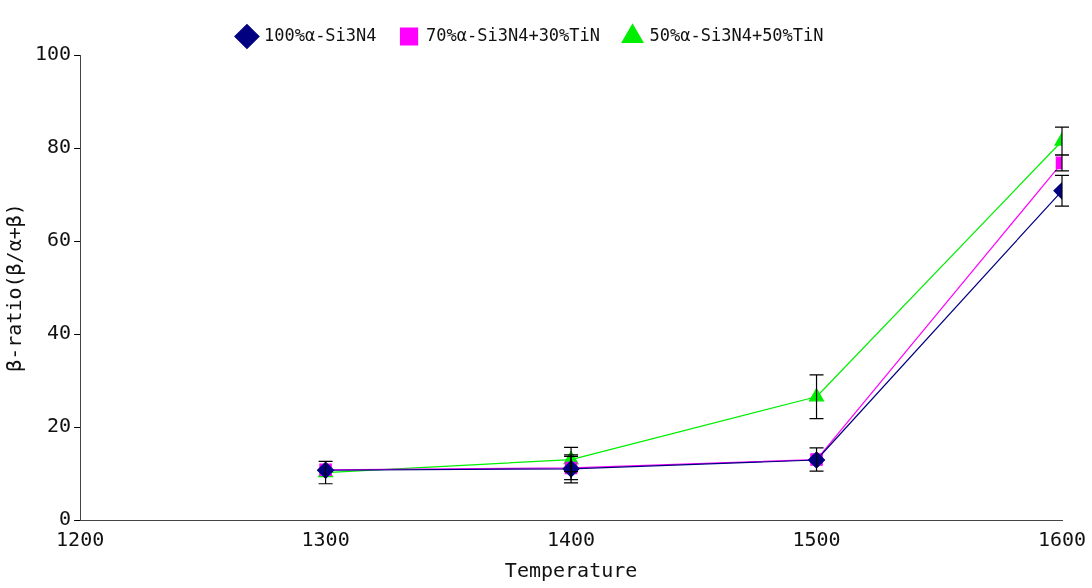 The width and height of the screenshot is (1092, 588). I want to click on y-tick-label: 40, so click(59, 332).